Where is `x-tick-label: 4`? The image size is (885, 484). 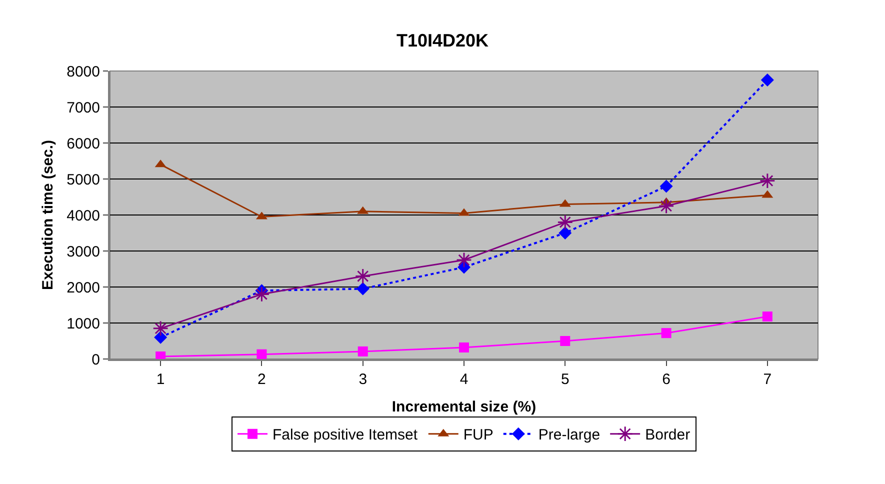
x-tick-label: 4 is located at coordinates (464, 379).